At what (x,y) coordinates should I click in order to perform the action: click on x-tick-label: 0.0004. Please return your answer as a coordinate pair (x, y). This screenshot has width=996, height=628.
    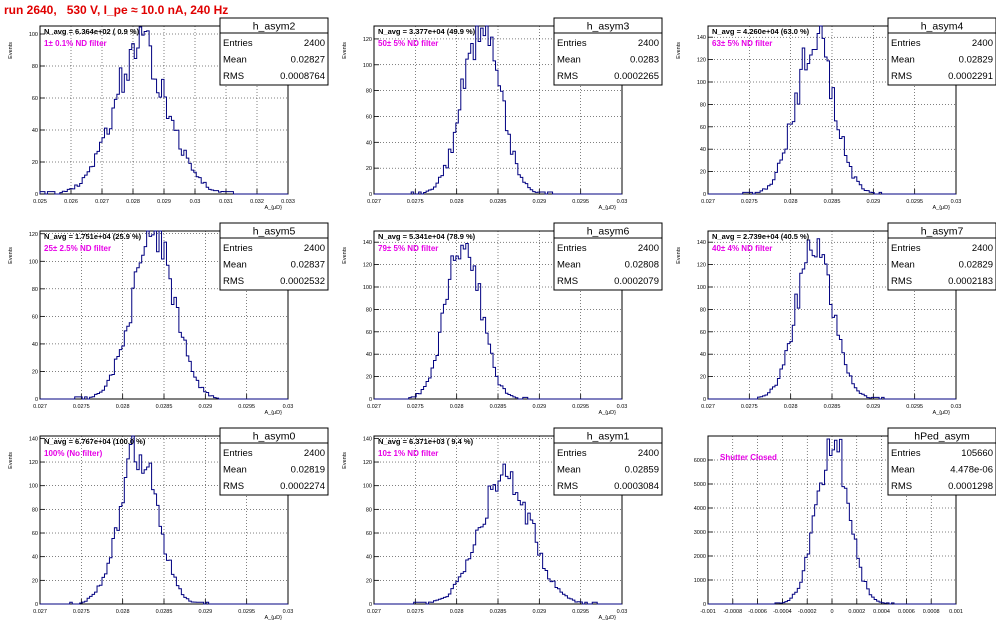
    Looking at the image, I should click on (881, 612).